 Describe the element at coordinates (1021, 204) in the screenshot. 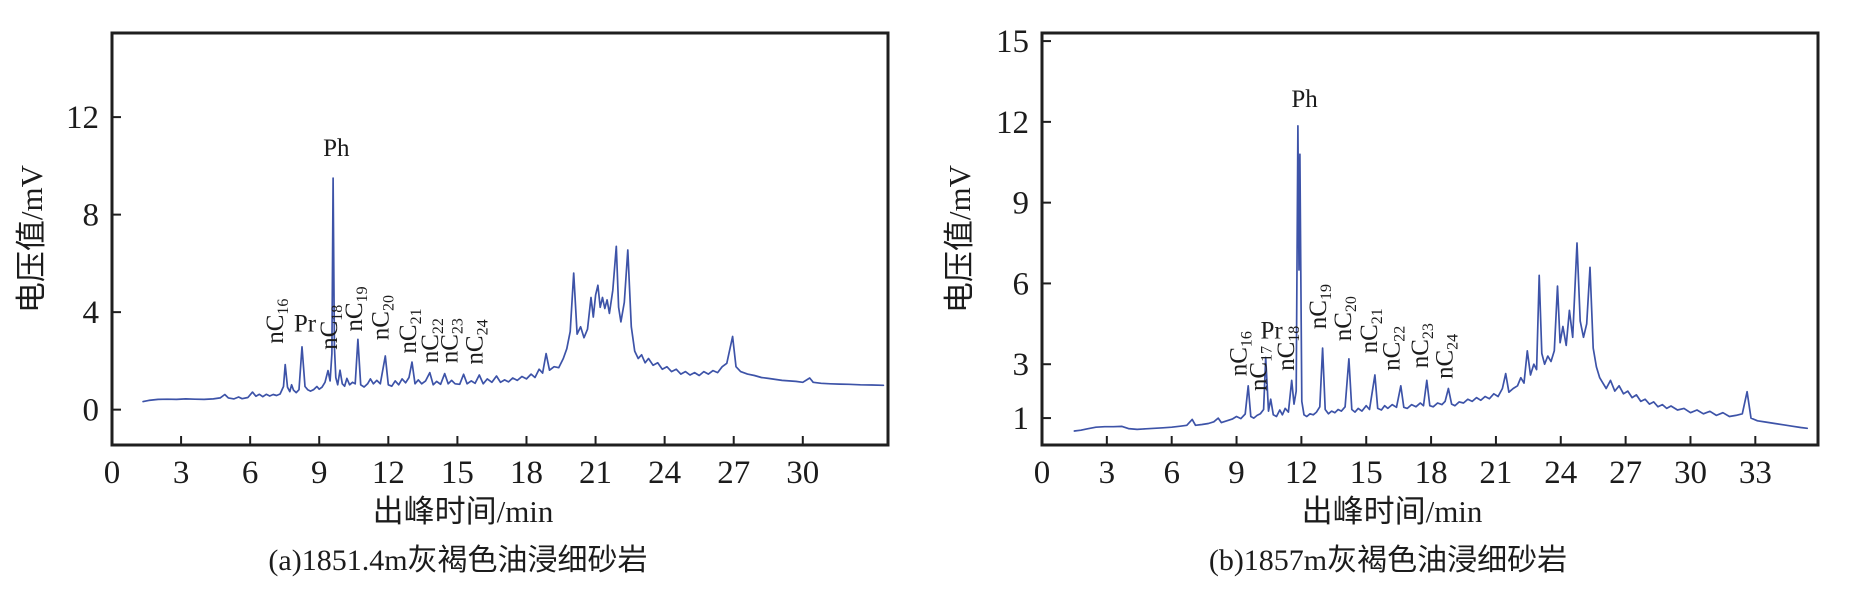

I see `y-tick-label: 9` at that location.